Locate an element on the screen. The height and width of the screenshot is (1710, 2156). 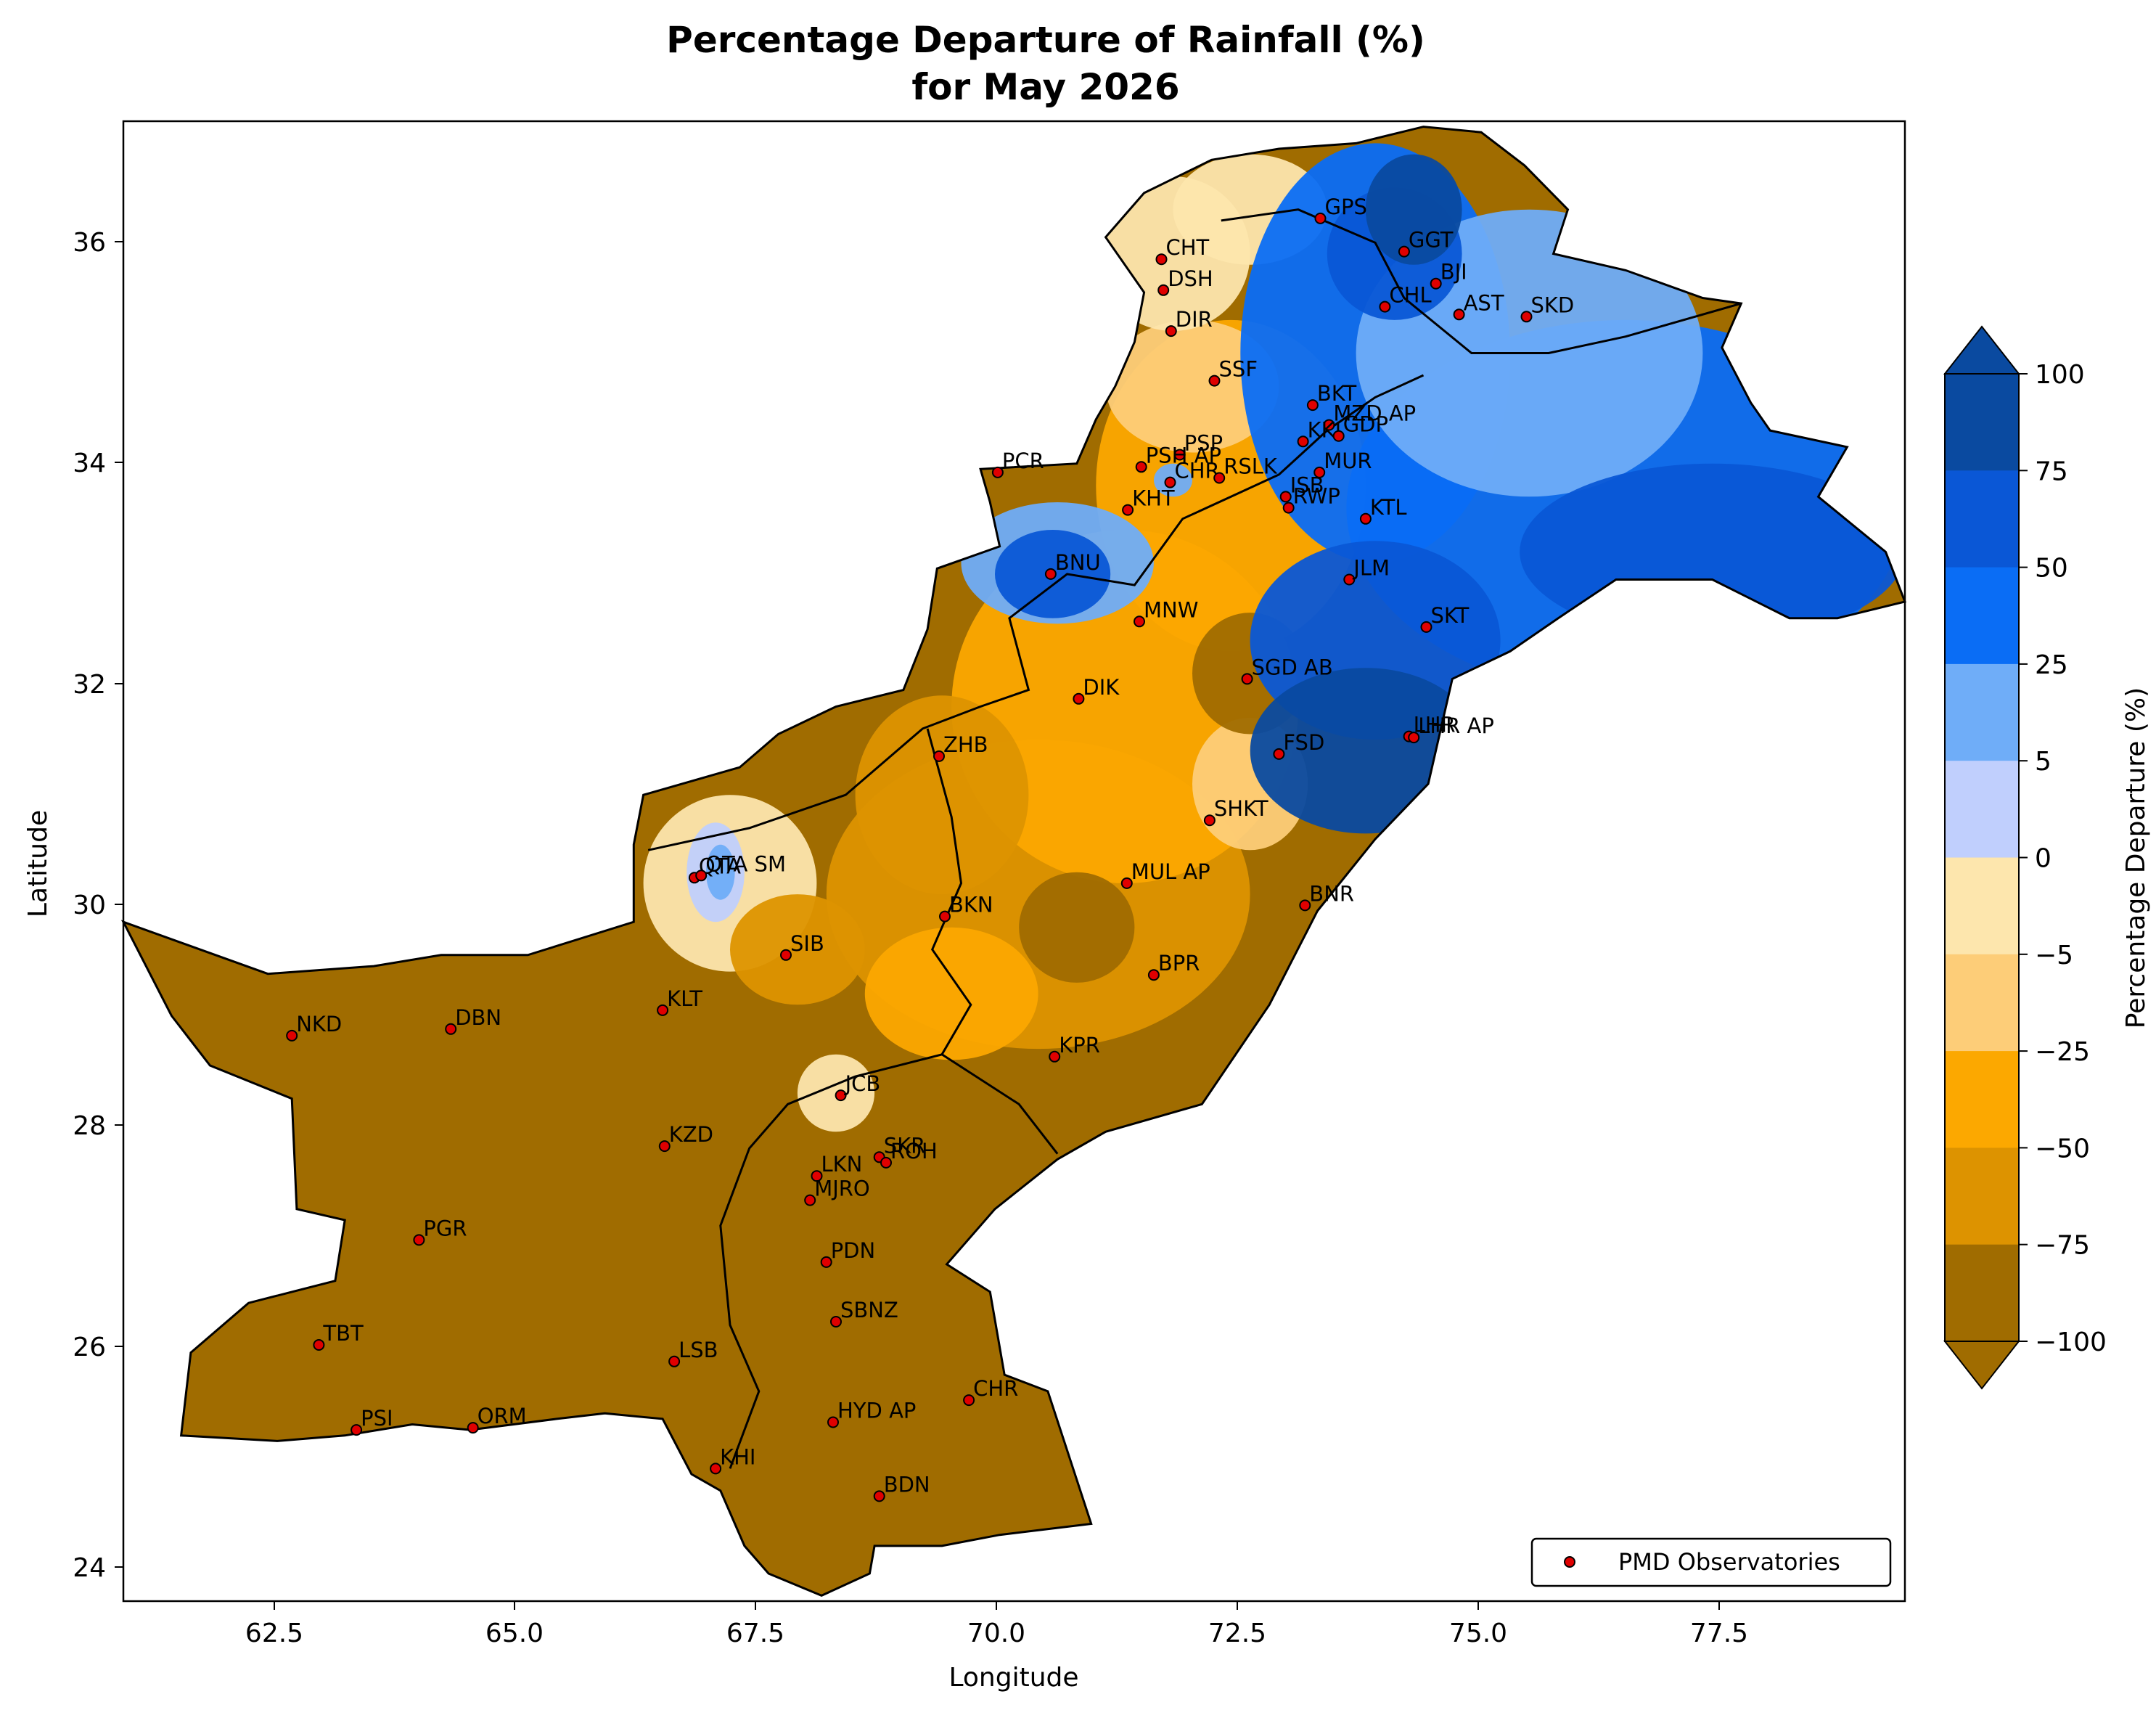
x-tick-label: 70.0 is located at coordinates (996, 1633).